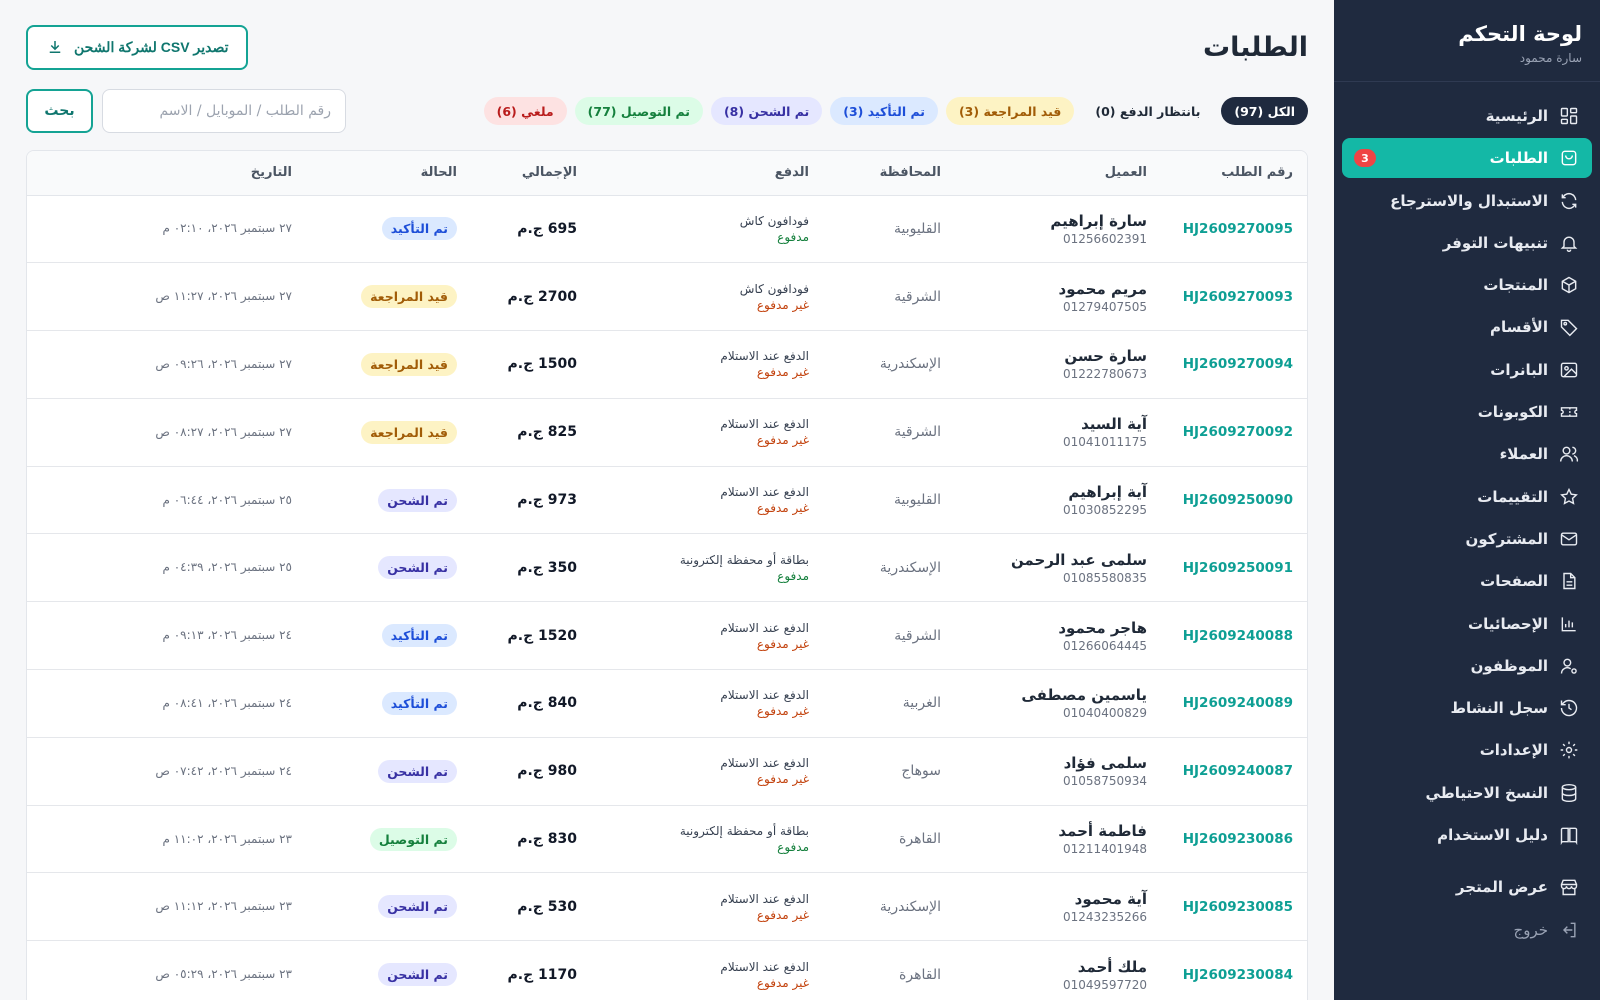 Image resolution: width=1600 pixels, height=1000 pixels. What do you see at coordinates (766, 111) in the screenshot?
I see `filter-chip-shipped: تم الشحن (8)` at bounding box center [766, 111].